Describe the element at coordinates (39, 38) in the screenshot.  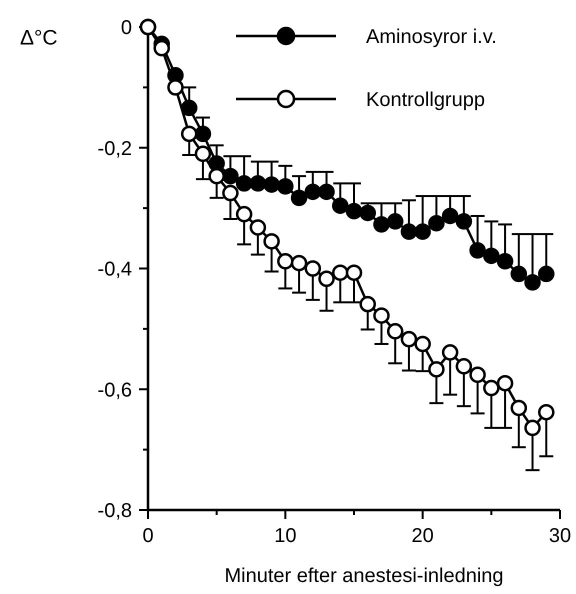
I see `y-axis-title: Δ°C` at that location.